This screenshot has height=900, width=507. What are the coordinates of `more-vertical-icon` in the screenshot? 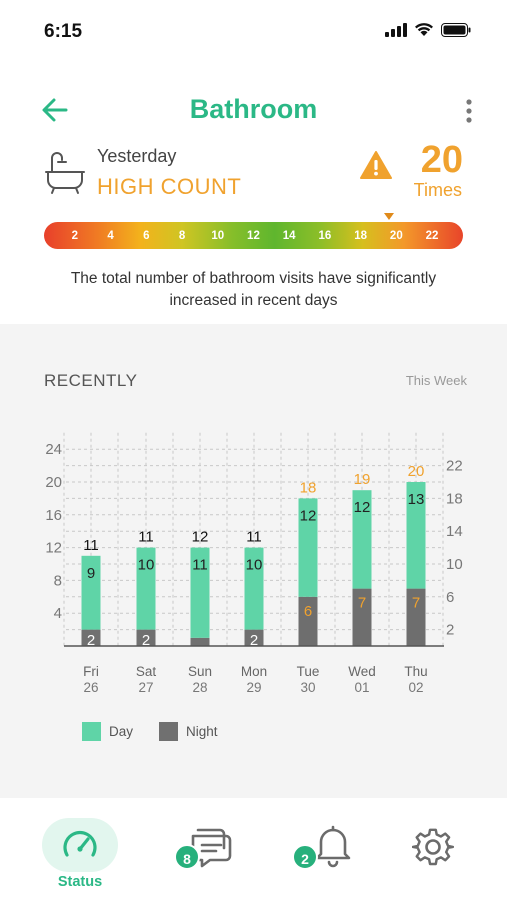 It's located at (469, 111).